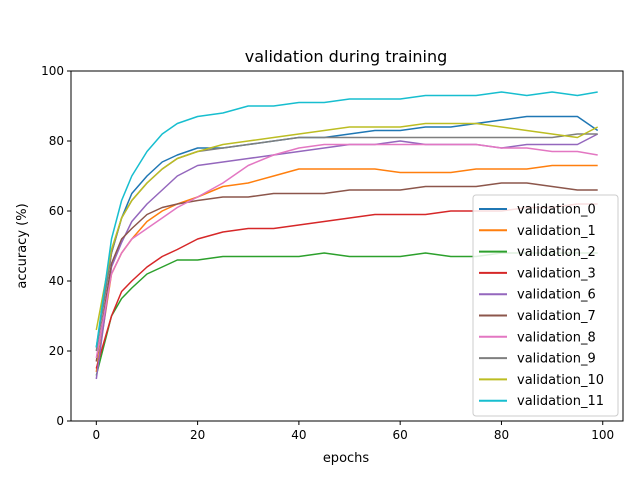  I want to click on y-tick-label: 0, so click(60, 421).